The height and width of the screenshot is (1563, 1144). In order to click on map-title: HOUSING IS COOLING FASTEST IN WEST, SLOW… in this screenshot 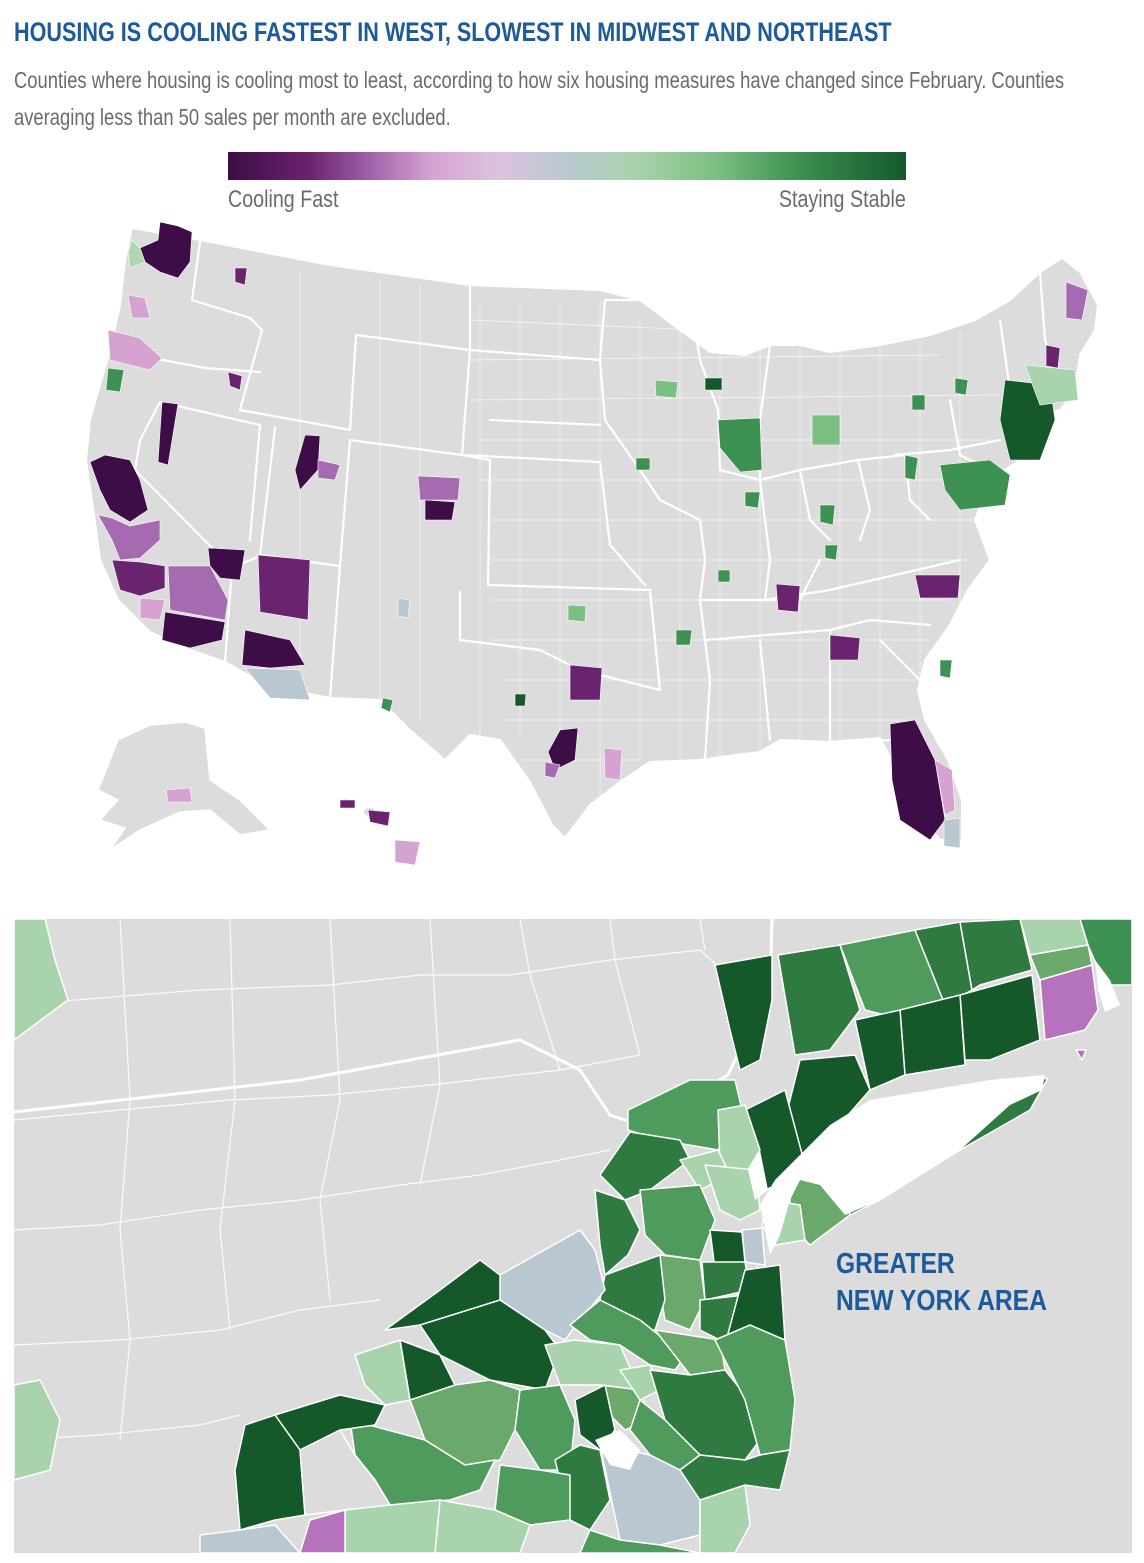, I will do `click(453, 32)`.